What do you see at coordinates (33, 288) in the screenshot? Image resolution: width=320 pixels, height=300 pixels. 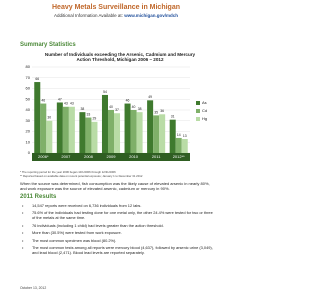 I see `footer-date: October 13, 2012` at bounding box center [33, 288].